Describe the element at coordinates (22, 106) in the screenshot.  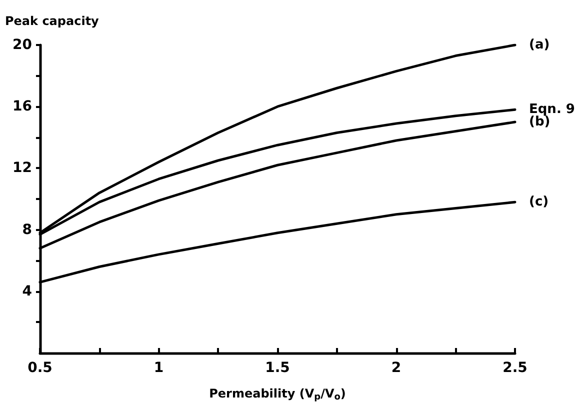
I see `y-tick-label: 16` at that location.